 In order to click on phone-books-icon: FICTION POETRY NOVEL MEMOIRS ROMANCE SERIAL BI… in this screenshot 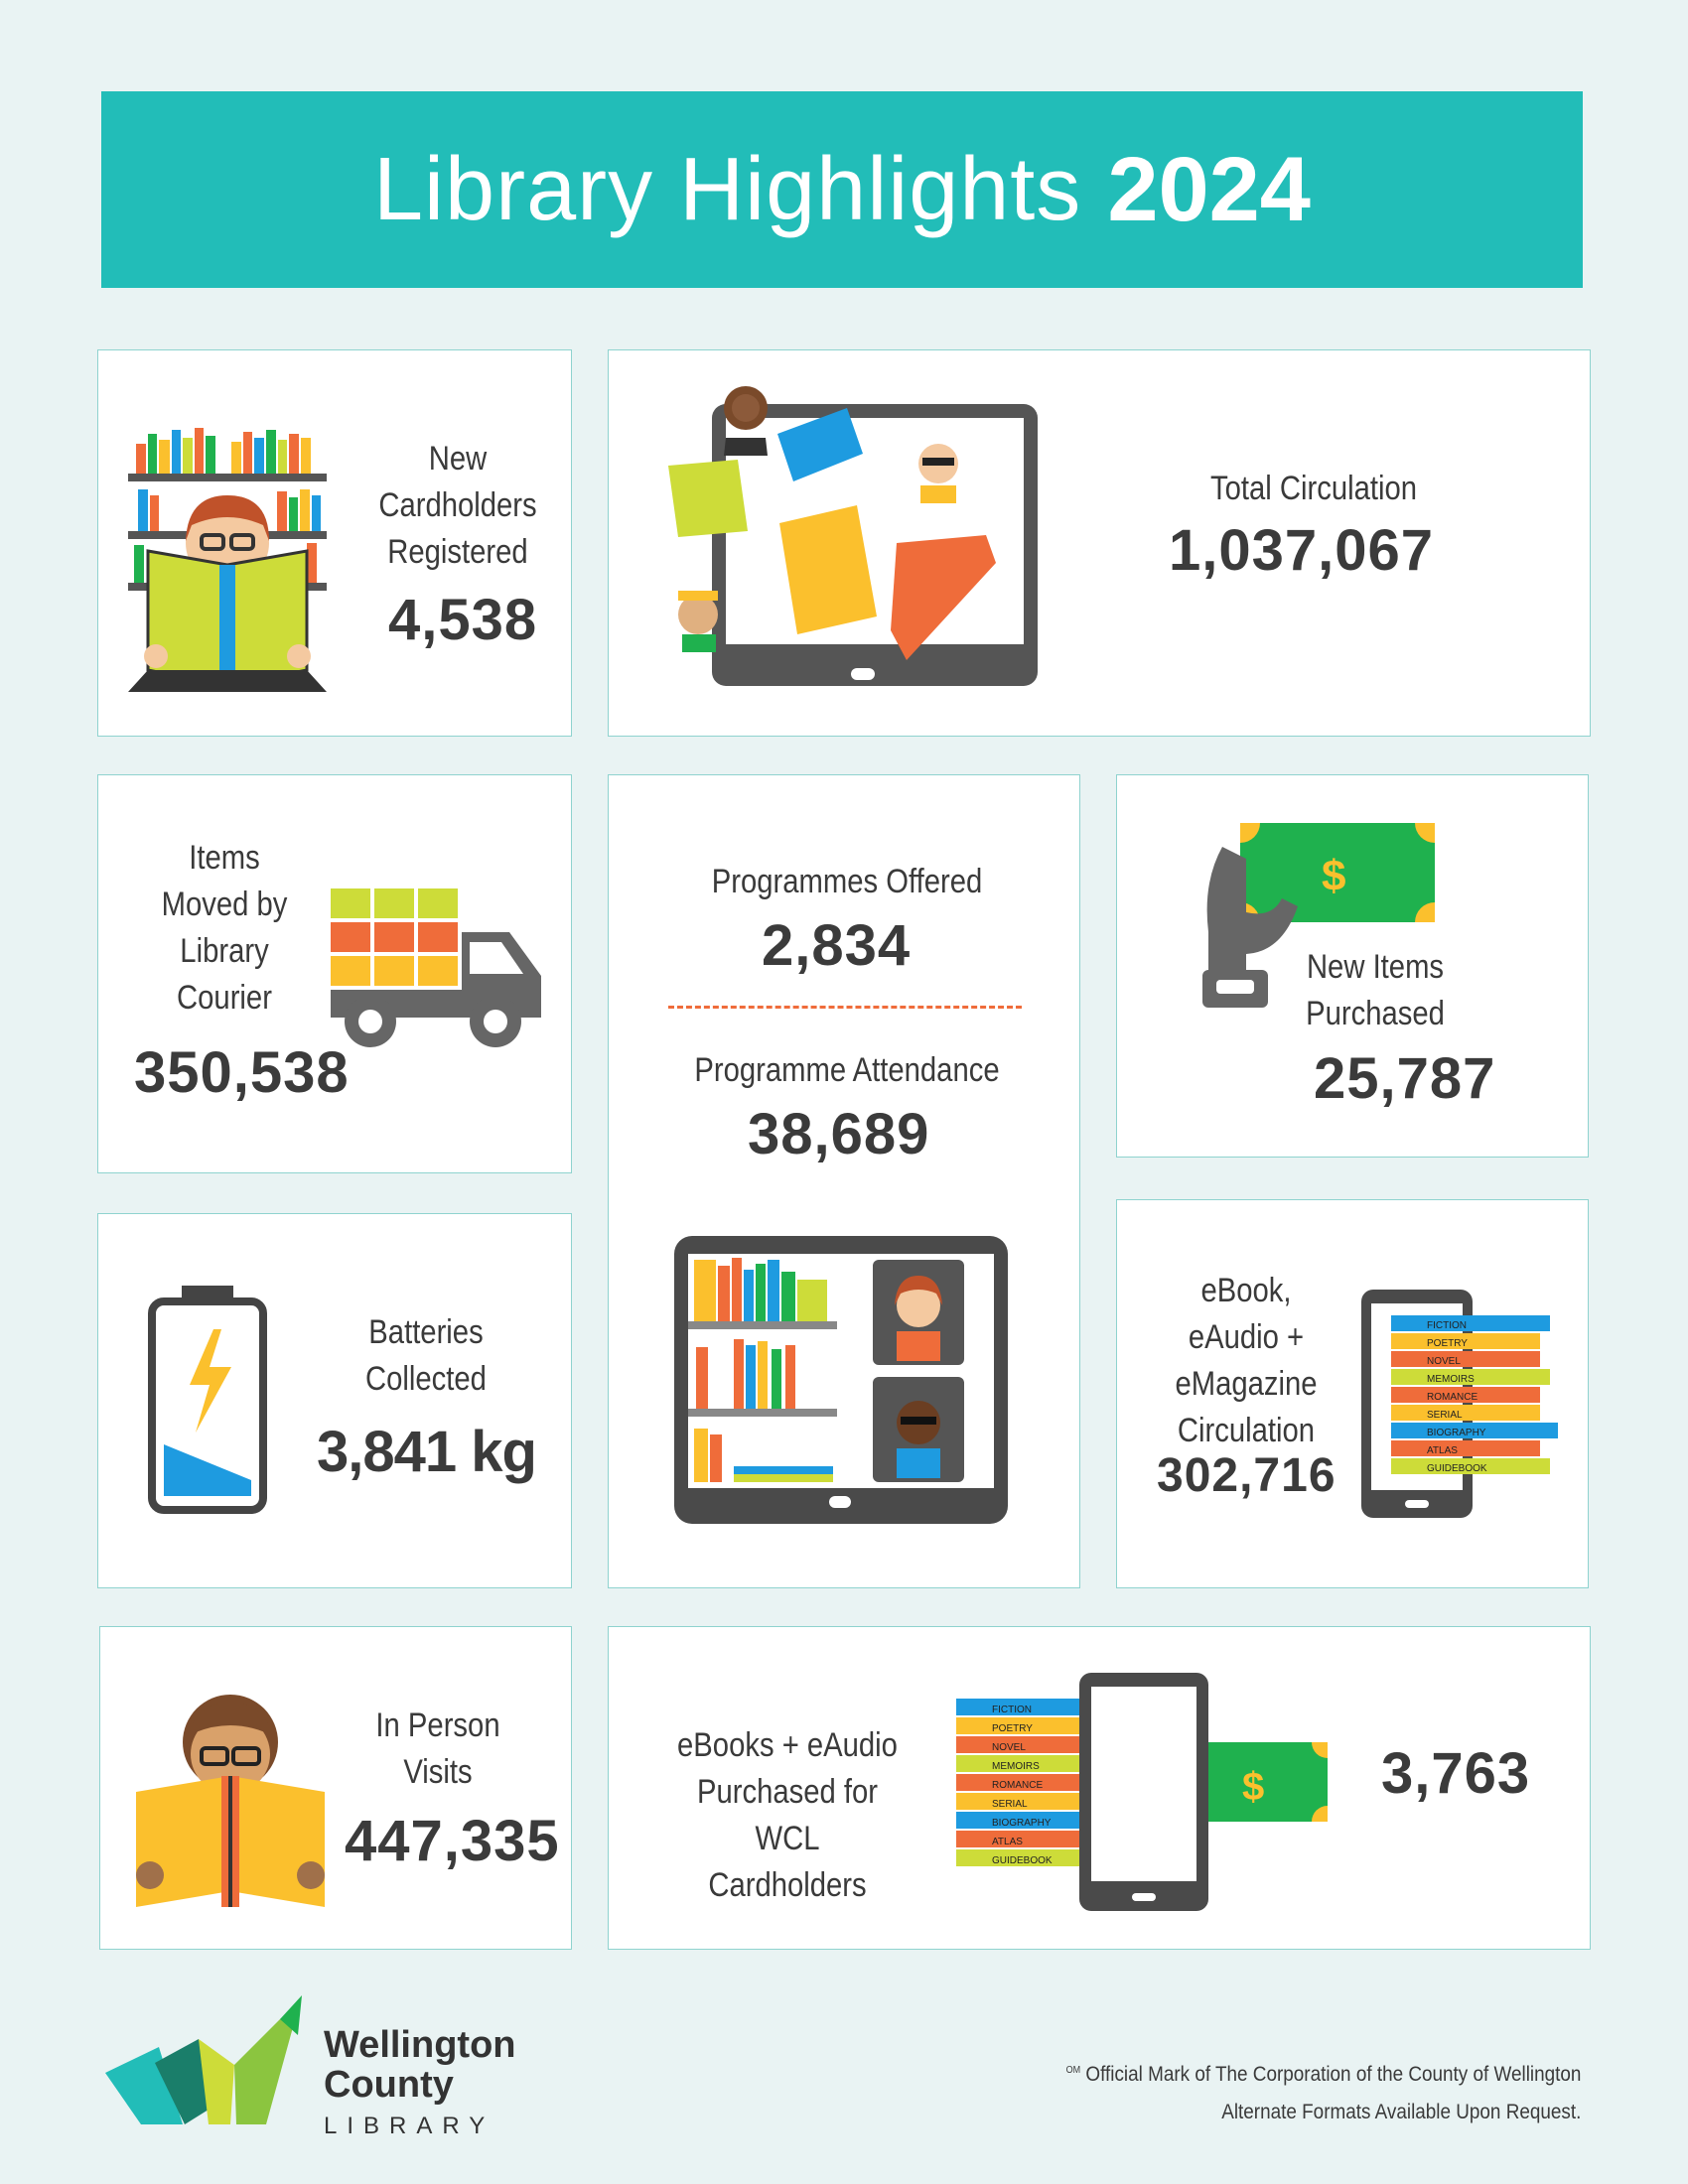, I will do `click(1459, 1404)`.